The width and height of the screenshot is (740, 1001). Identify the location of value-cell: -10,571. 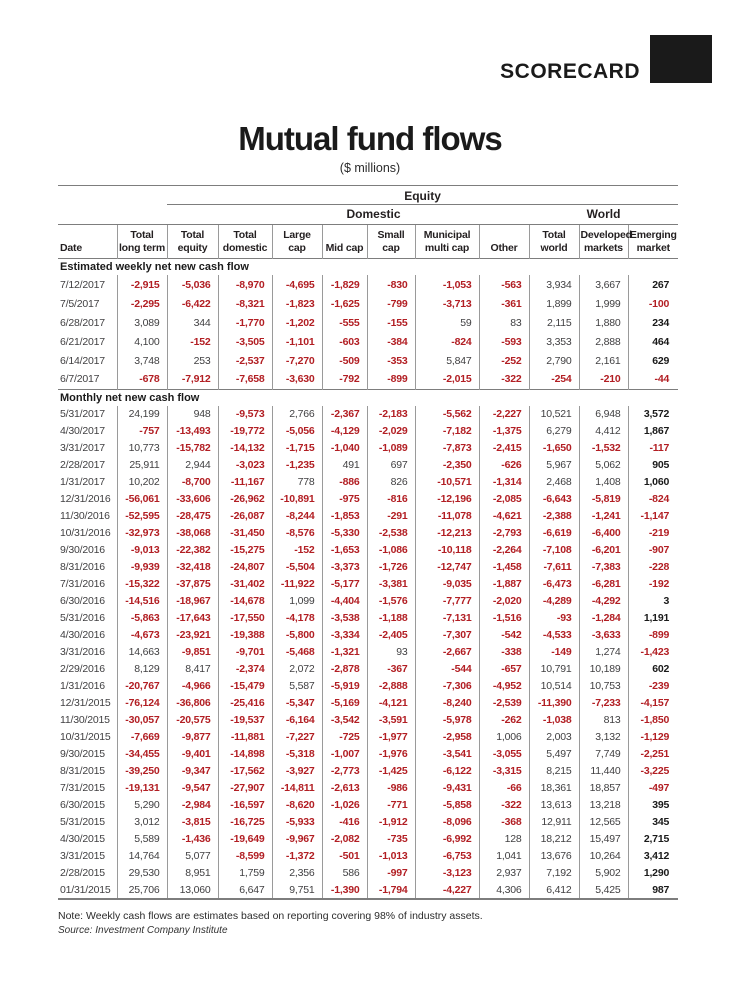
(446, 482).